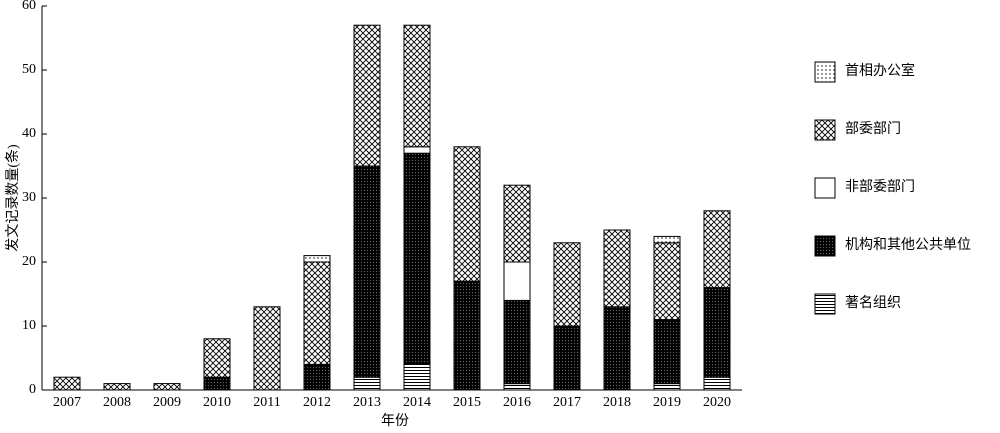 The image size is (1000, 433). Describe the element at coordinates (29, 133) in the screenshot. I see `y-tick-label: 40` at that location.